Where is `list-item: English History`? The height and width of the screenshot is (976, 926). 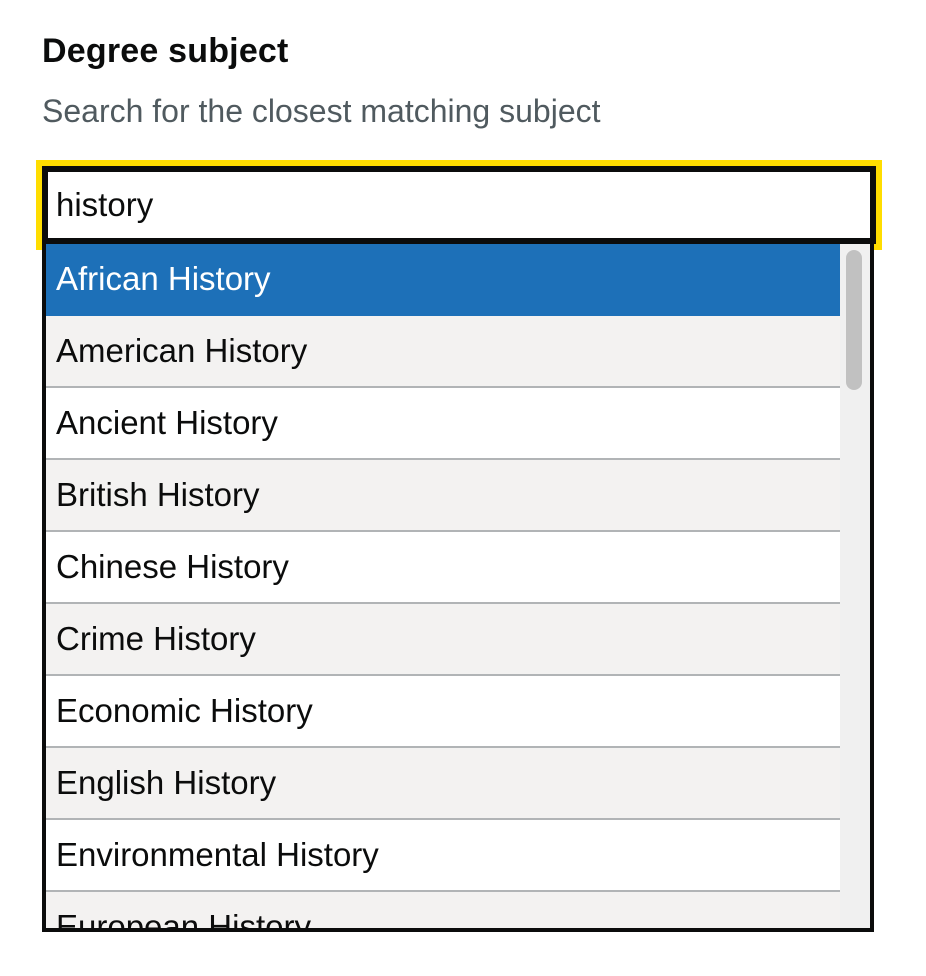 list-item: English History is located at coordinates (443, 784).